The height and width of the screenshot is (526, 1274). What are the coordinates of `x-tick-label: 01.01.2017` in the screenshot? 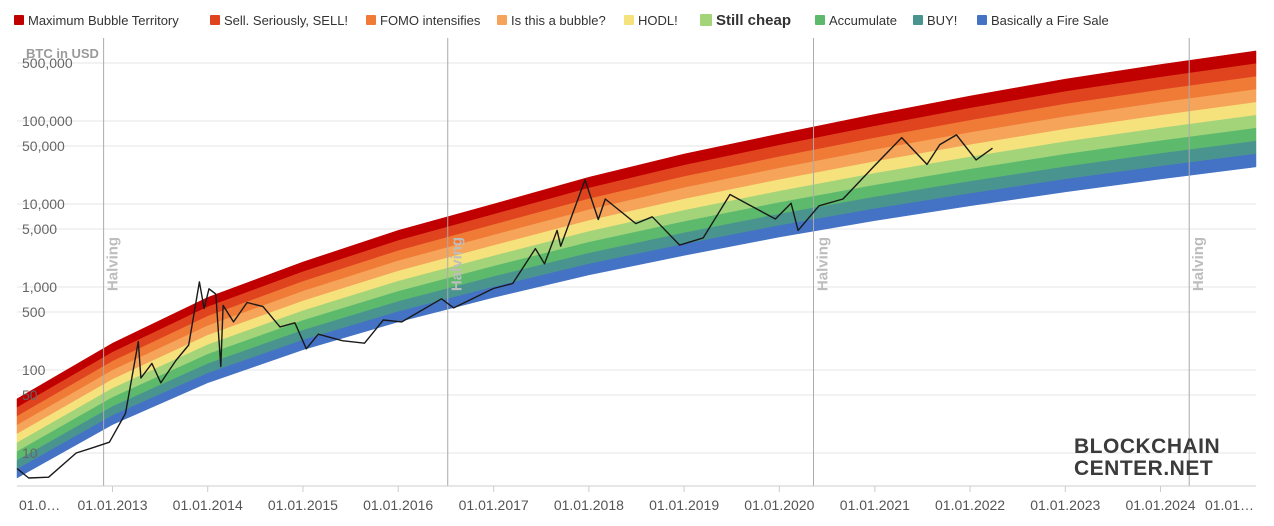 It's located at (494, 505).